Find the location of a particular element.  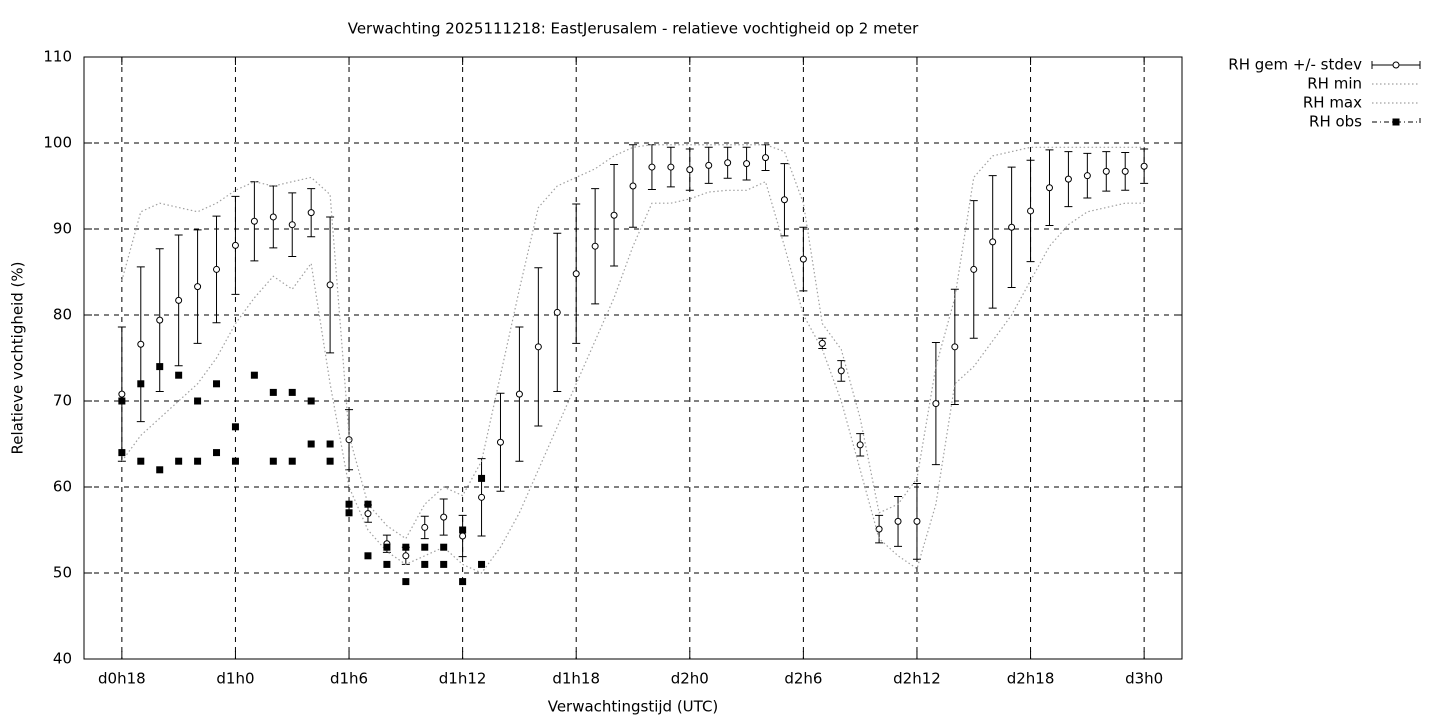

x-tick-label: d2h12 is located at coordinates (917, 679).